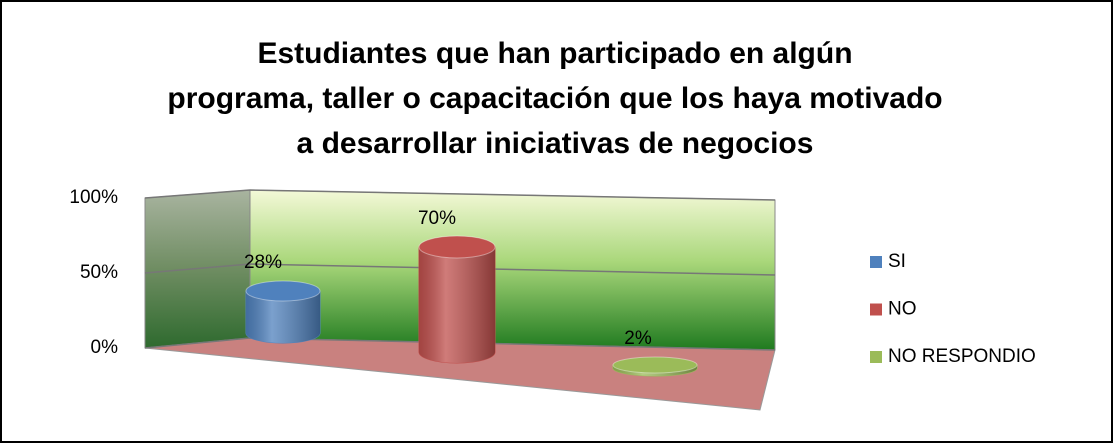  What do you see at coordinates (962, 356) in the screenshot?
I see `legend-label: NO RESPONDIO` at bounding box center [962, 356].